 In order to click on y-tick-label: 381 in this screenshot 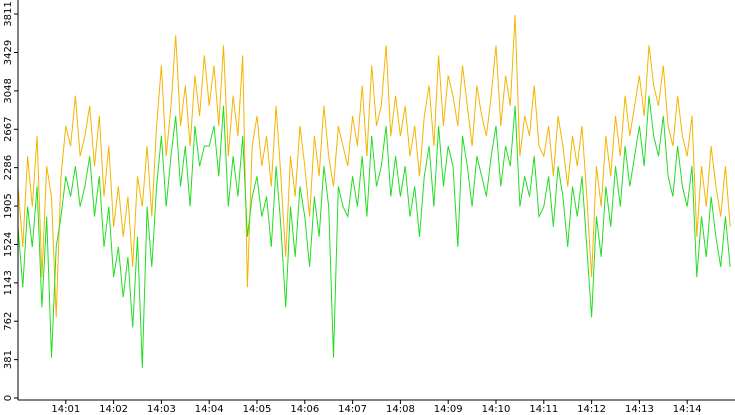, I will do `click(8, 359)`.